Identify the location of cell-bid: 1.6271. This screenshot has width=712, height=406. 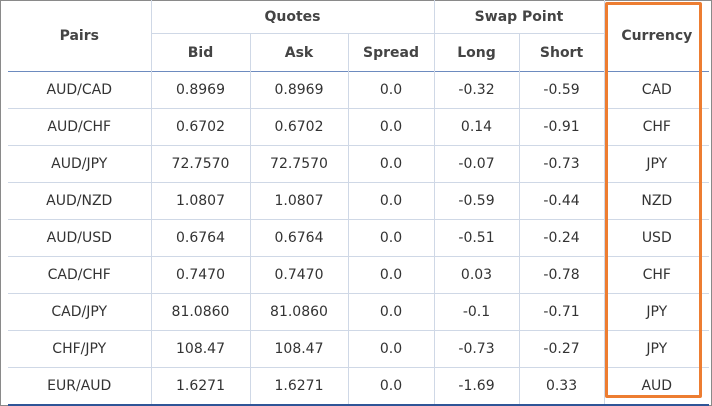
(200, 386).